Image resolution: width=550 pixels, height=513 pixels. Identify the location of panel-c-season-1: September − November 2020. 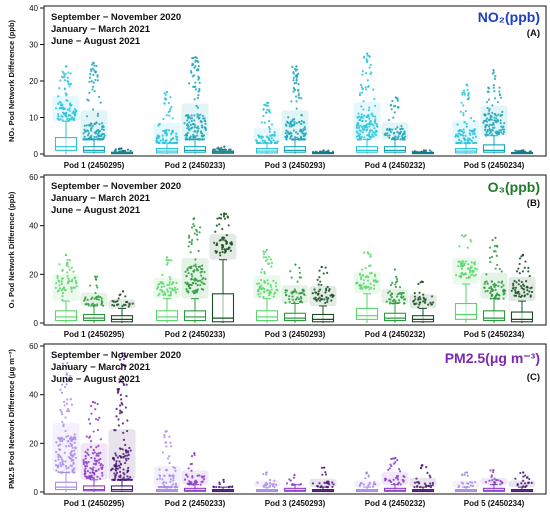
(116, 355).